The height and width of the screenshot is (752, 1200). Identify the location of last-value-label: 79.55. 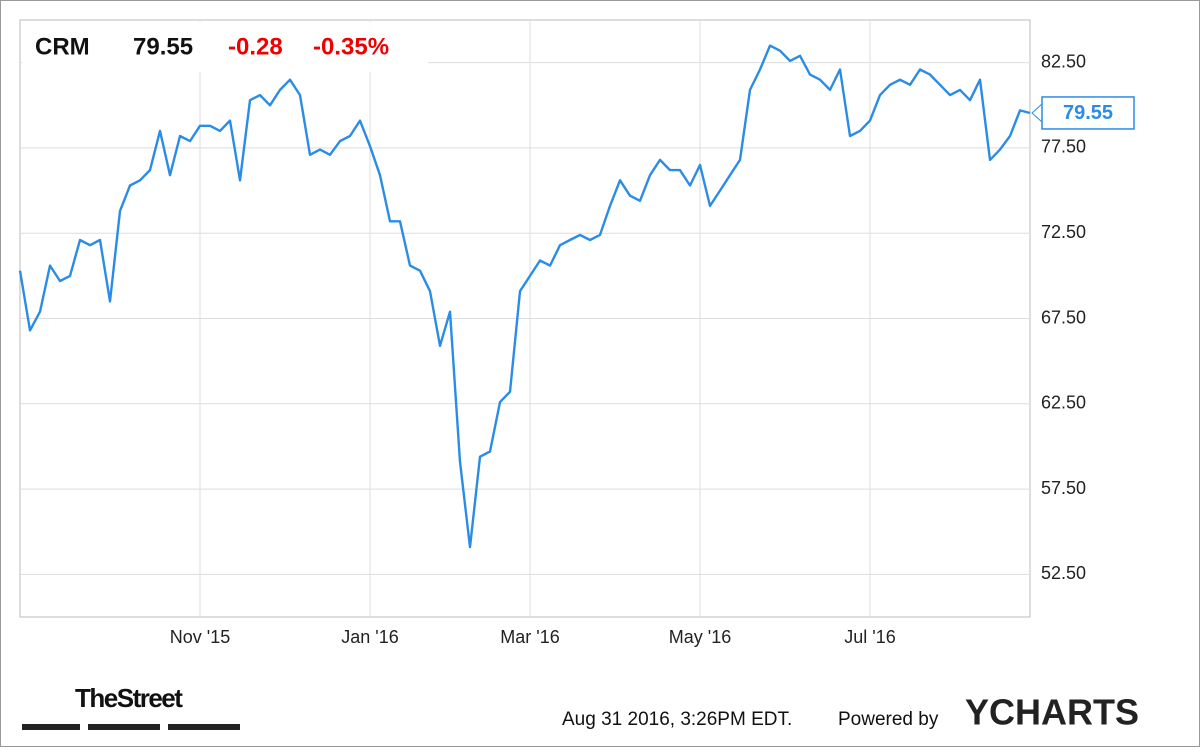
(1088, 113).